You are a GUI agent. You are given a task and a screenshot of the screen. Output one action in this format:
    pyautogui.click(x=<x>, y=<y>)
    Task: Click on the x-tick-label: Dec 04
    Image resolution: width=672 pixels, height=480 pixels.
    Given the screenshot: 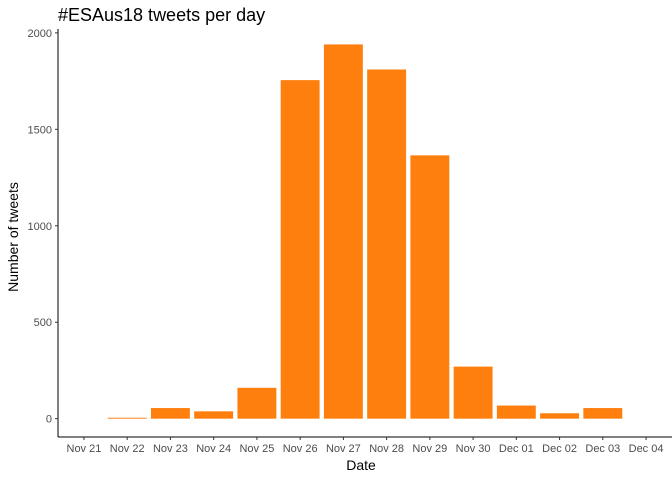 What is the action you would take?
    pyautogui.click(x=646, y=449)
    